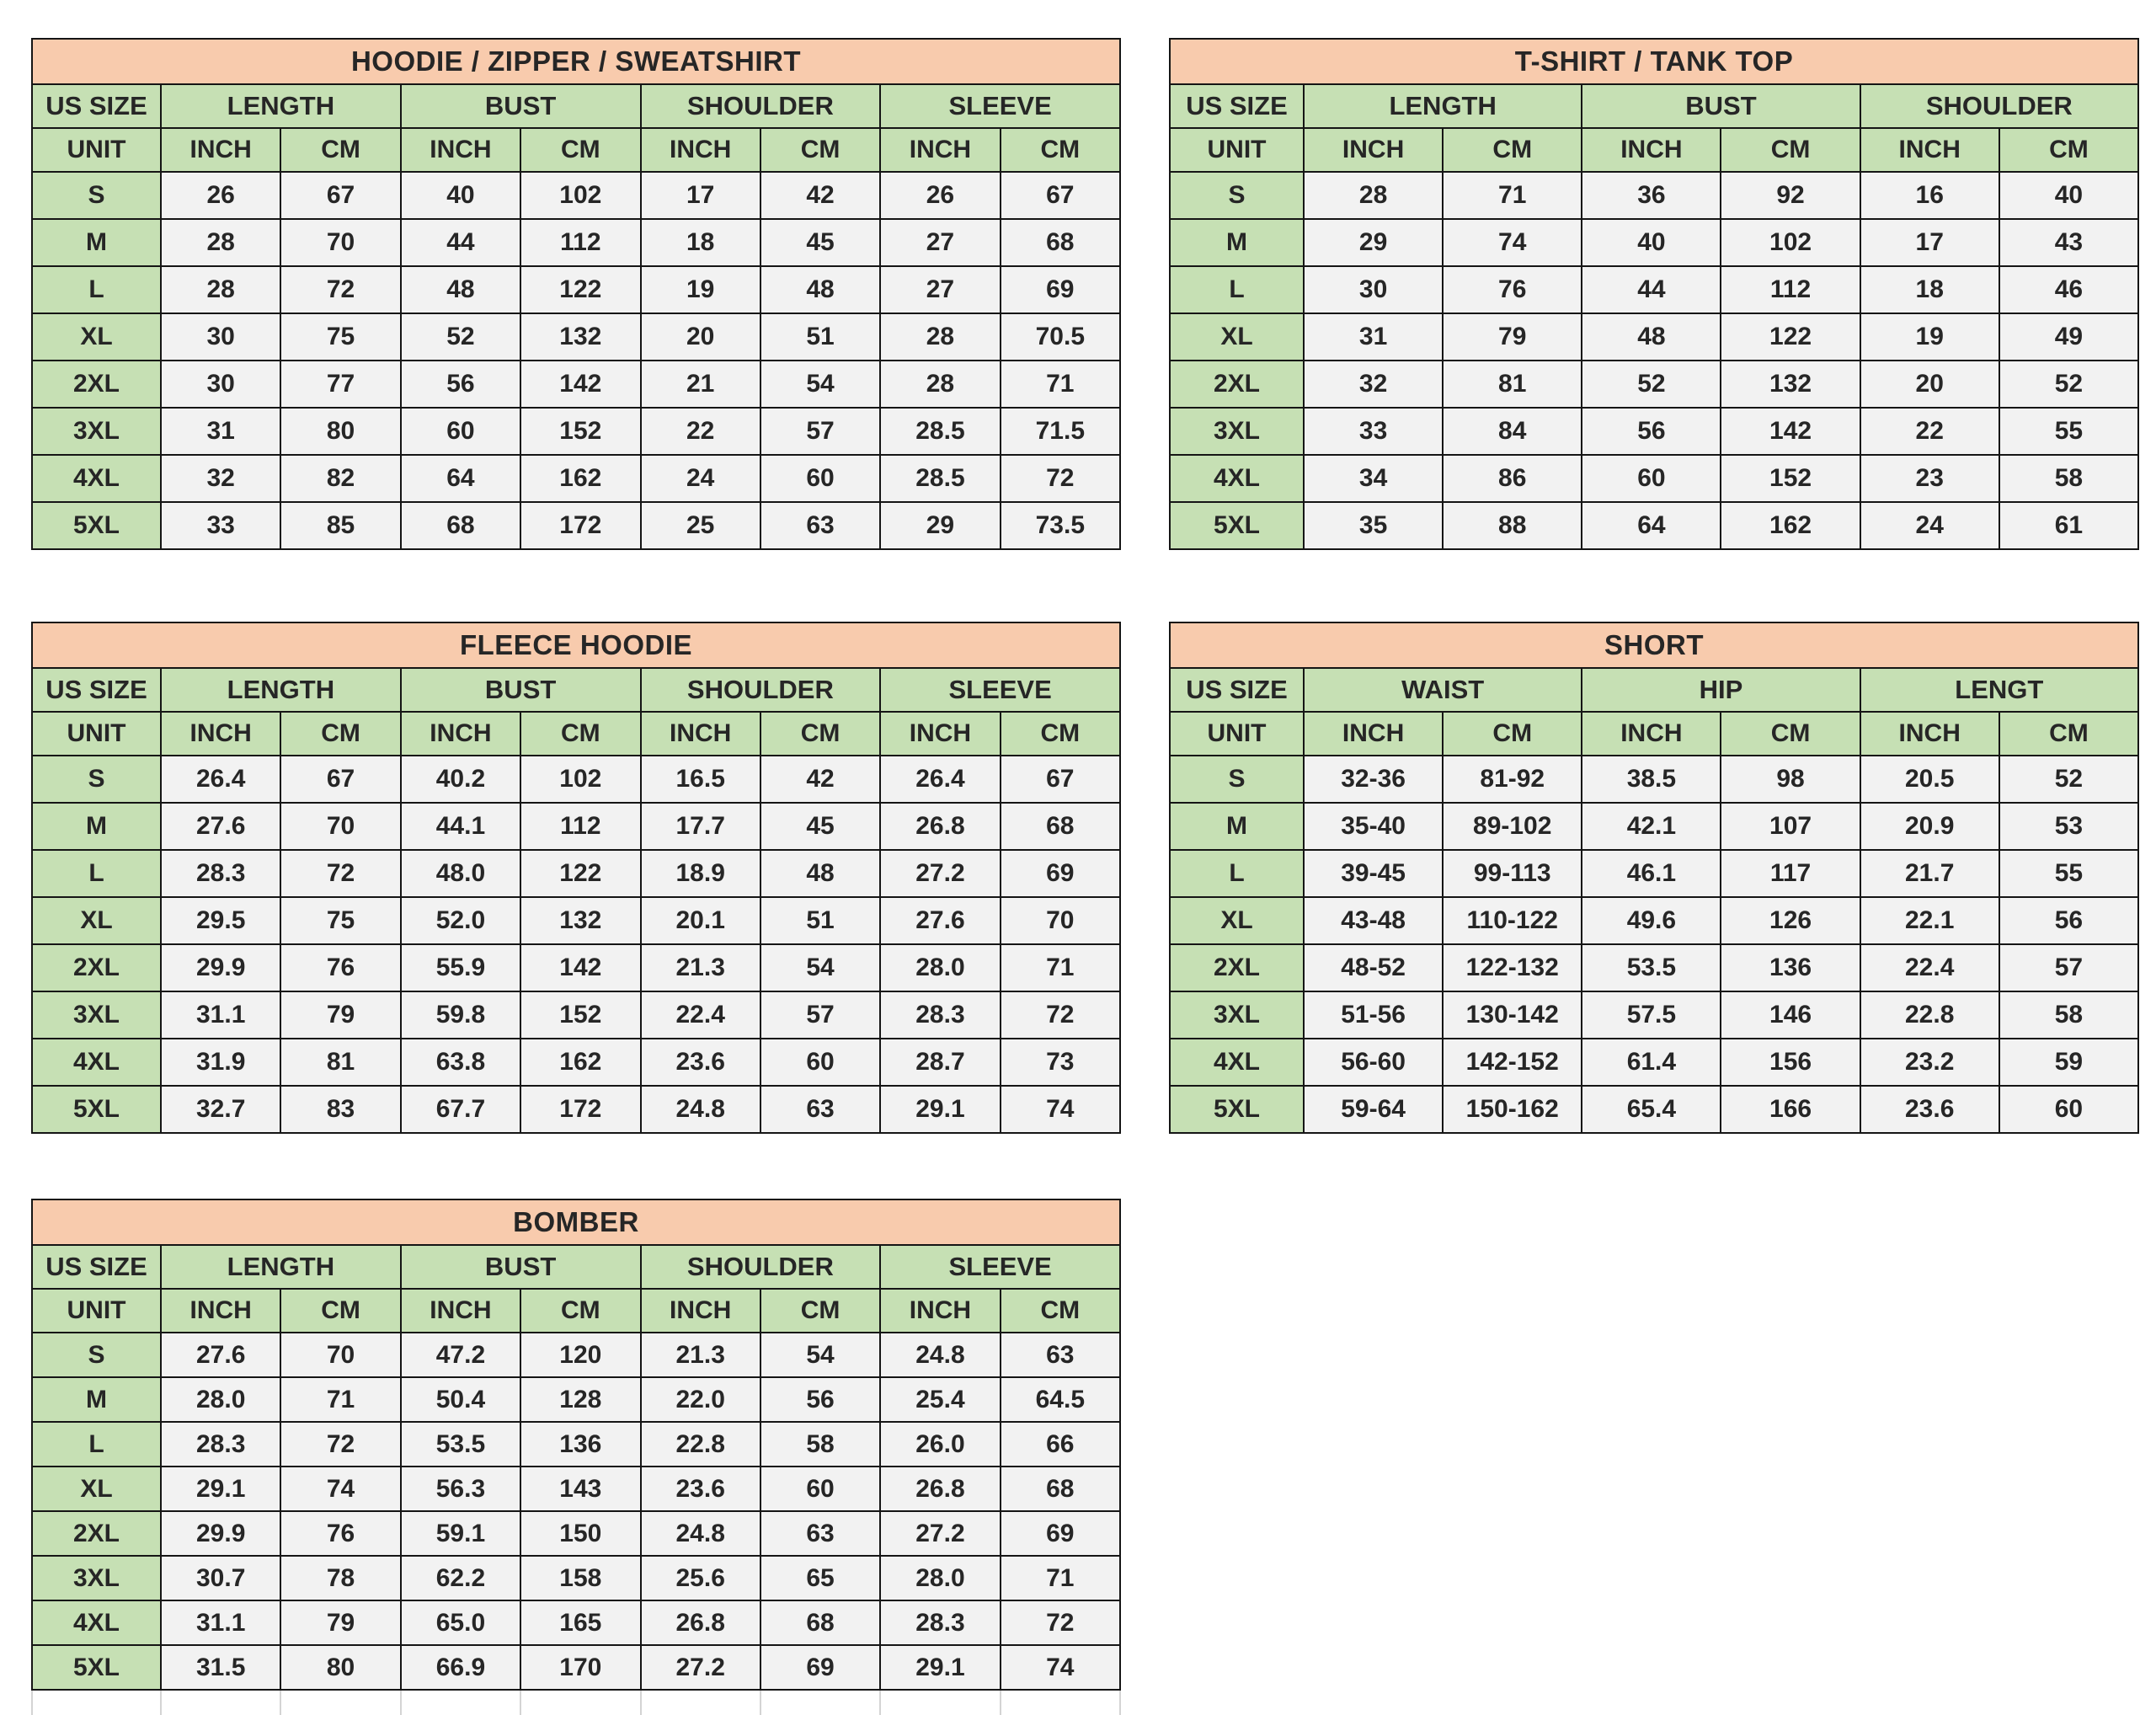 This screenshot has height=1715, width=2156. I want to click on value-cell: 143, so click(581, 1489).